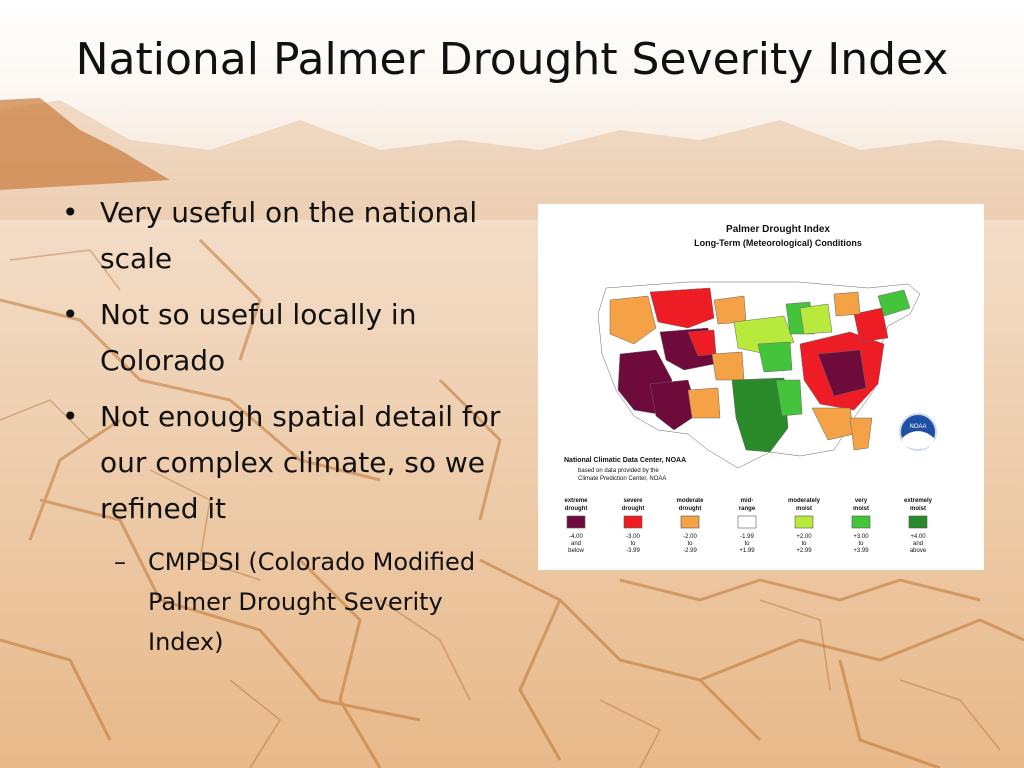  I want to click on legend-label: extremely, so click(918, 501).